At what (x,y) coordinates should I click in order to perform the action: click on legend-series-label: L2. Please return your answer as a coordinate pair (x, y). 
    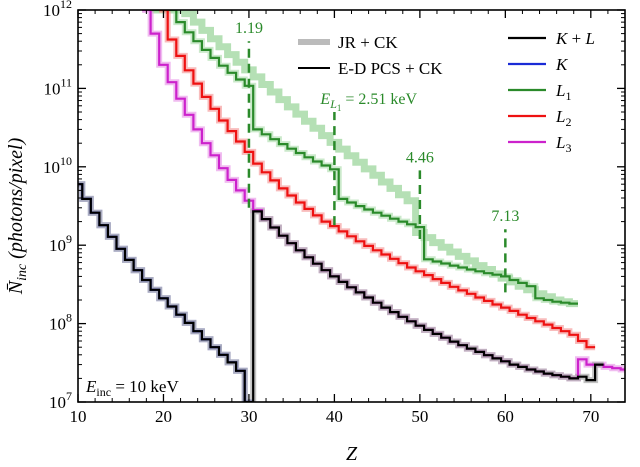
    Looking at the image, I should click on (563, 118).